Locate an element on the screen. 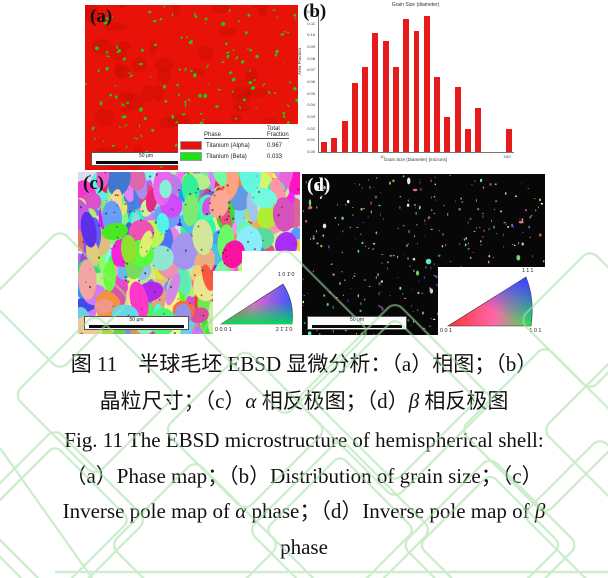  caption-en-line4: phase is located at coordinates (304, 546).